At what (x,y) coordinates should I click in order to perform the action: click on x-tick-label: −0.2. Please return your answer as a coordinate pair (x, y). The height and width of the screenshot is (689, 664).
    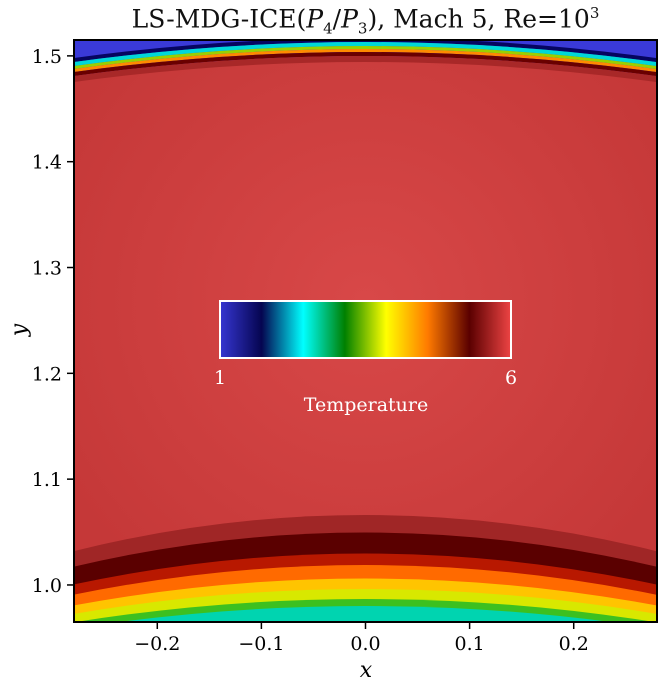
    Looking at the image, I should click on (157, 644).